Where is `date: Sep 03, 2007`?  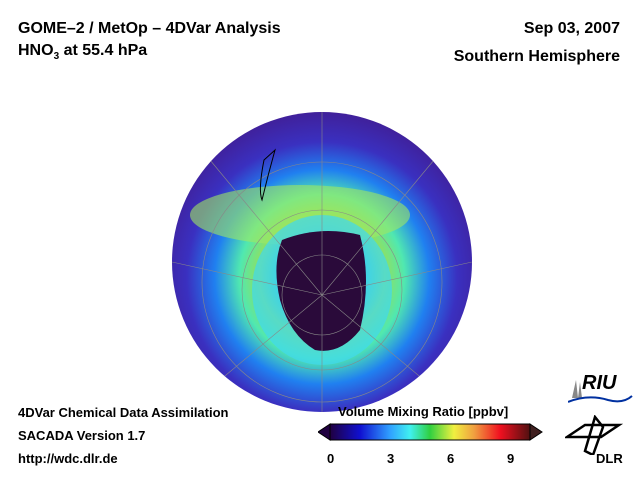
date: Sep 03, 2007 is located at coordinates (571, 28).